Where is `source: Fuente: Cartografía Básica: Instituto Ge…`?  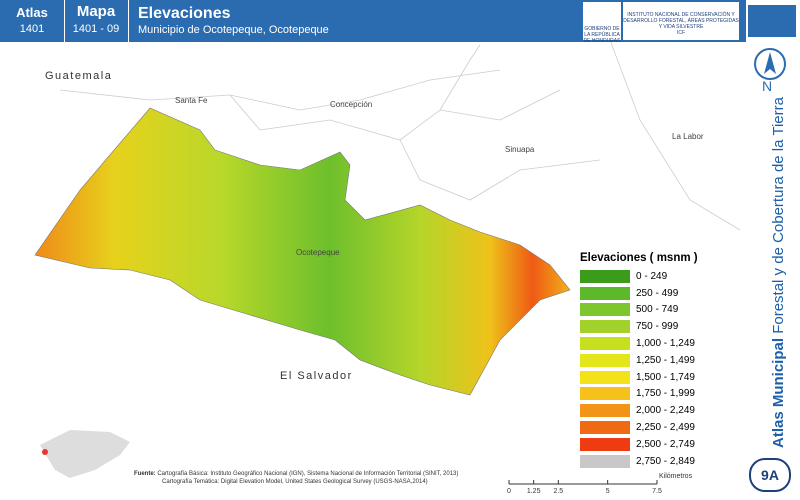
source: Fuente: Cartografía Básica: Instituto Ge… is located at coordinates (296, 478).